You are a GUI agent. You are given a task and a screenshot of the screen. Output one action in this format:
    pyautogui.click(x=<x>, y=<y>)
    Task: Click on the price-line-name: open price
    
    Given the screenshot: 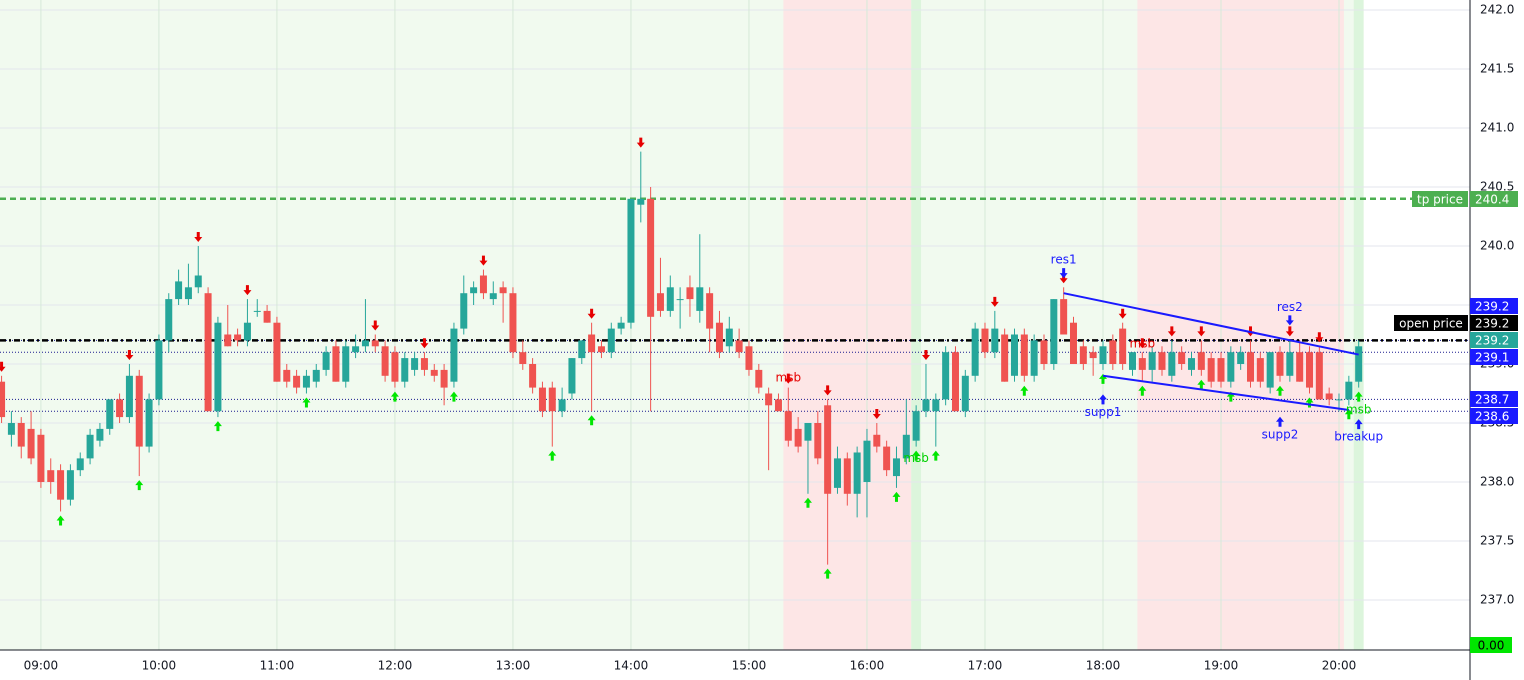 What is the action you would take?
    pyautogui.click(x=1431, y=324)
    